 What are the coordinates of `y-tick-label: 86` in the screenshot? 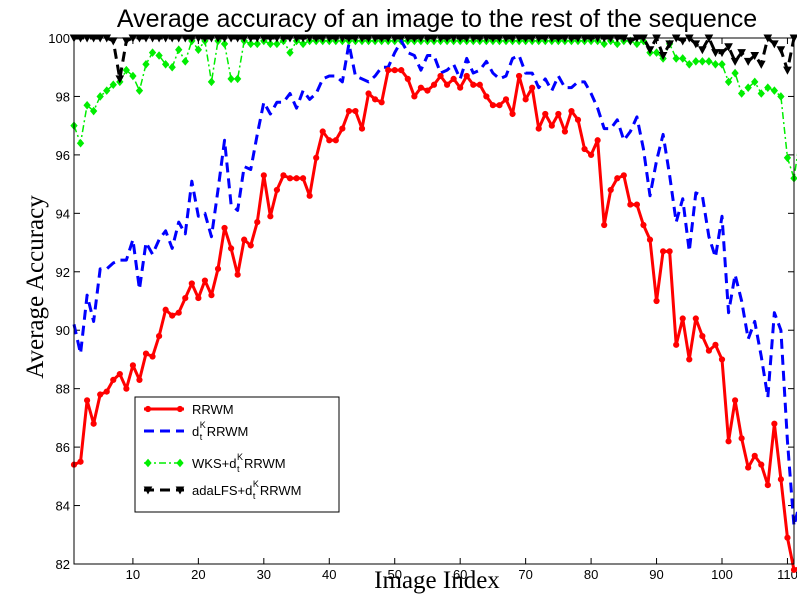 It's located at (63, 447).